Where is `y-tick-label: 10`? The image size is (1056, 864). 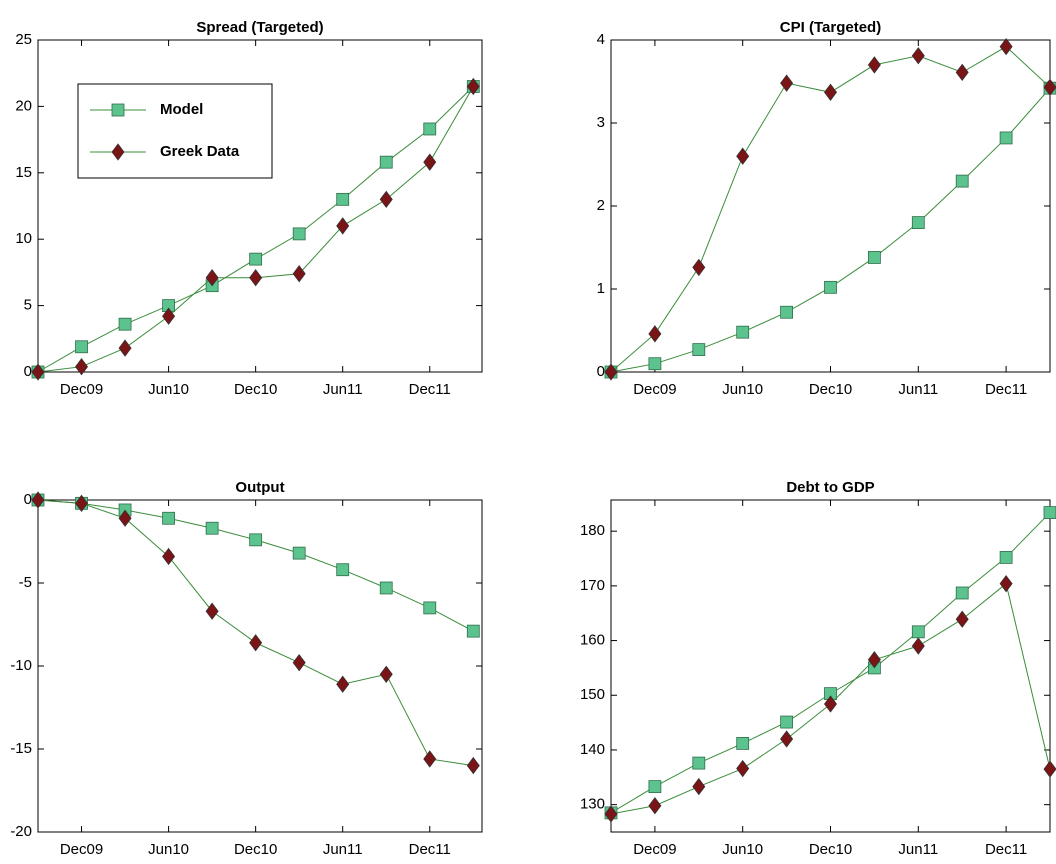 y-tick-label: 10 is located at coordinates (23, 238).